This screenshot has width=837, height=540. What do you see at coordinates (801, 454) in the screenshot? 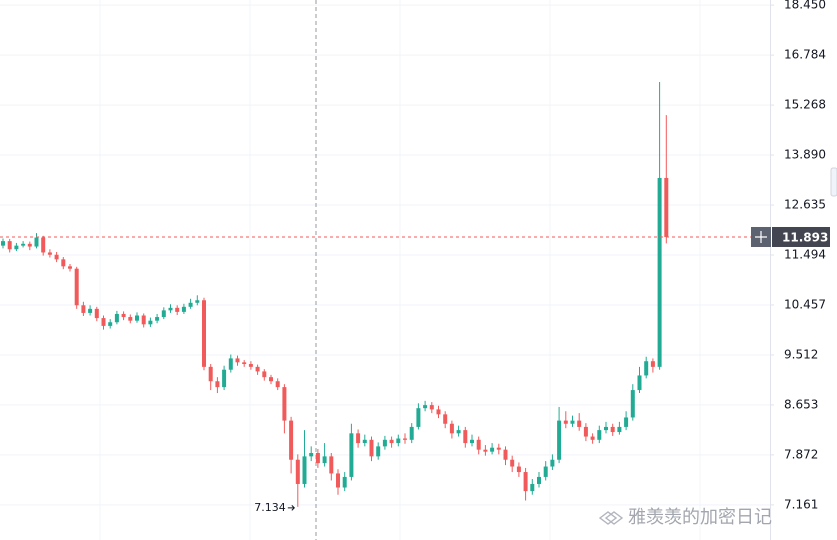
I see `y-tick-label: 7.872` at bounding box center [801, 454].